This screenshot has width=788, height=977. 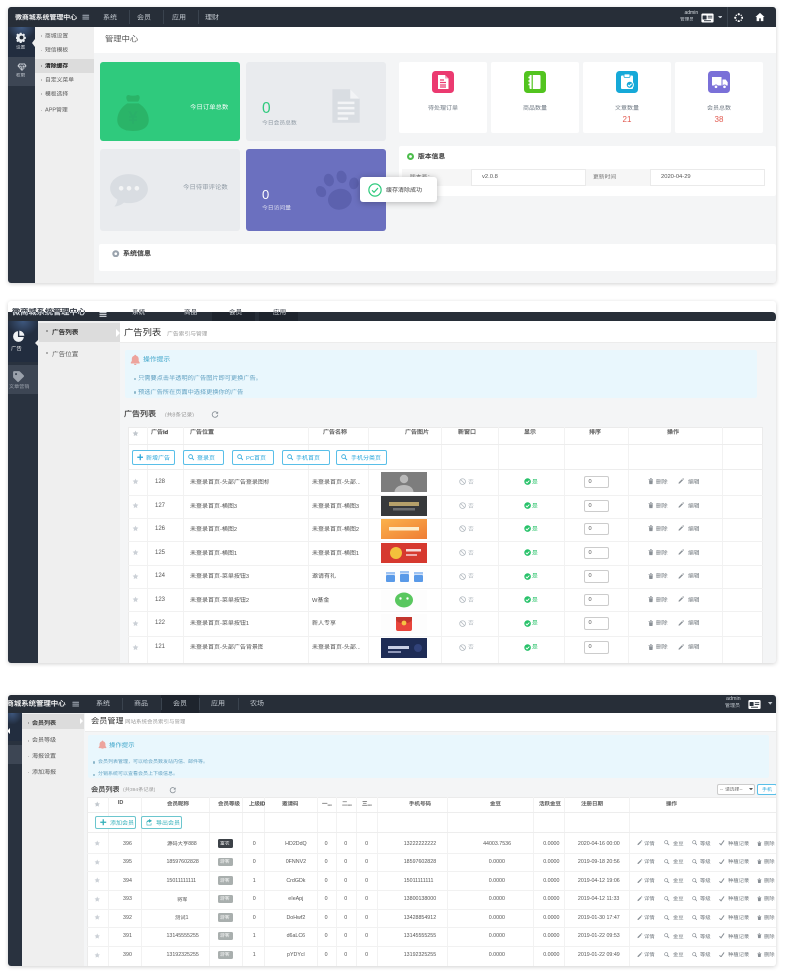 What do you see at coordinates (134, 789) in the screenshot?
I see `svg-text: 394` at bounding box center [134, 789].